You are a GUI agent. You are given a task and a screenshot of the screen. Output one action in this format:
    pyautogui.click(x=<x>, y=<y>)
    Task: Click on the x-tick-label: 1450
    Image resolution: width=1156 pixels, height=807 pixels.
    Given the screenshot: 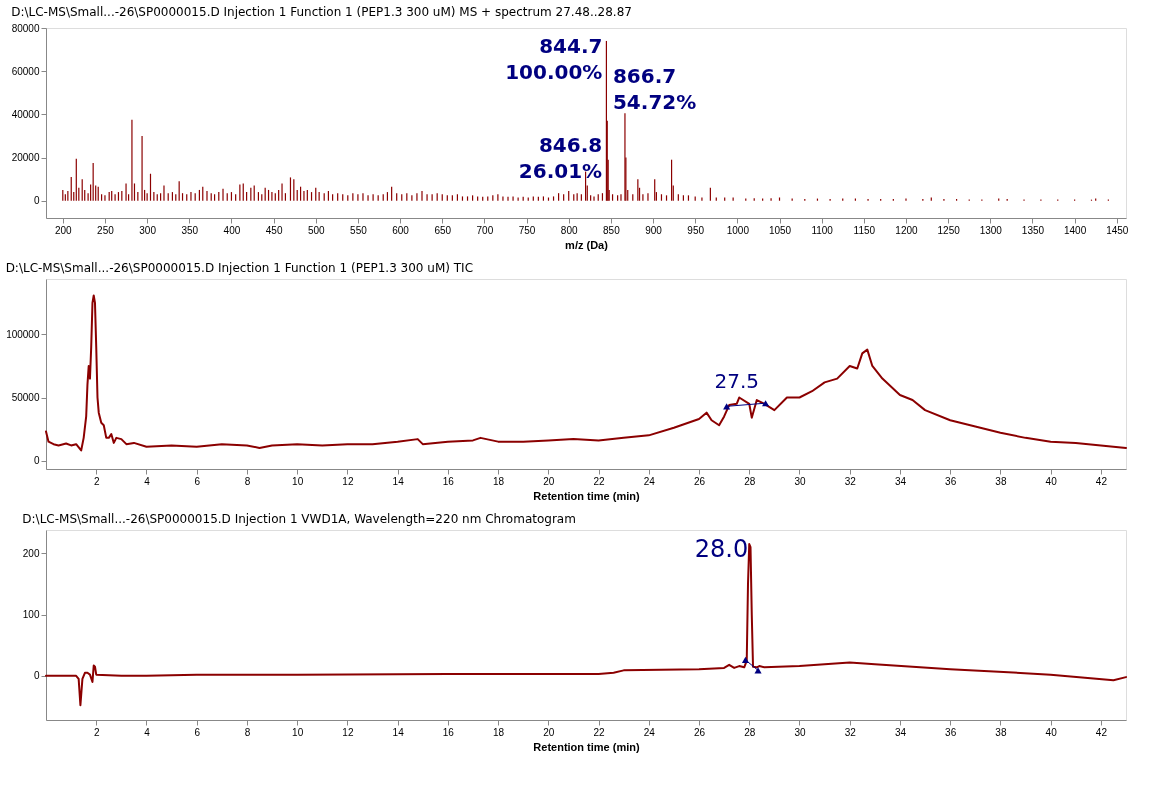 What is the action you would take?
    pyautogui.click(x=1117, y=230)
    